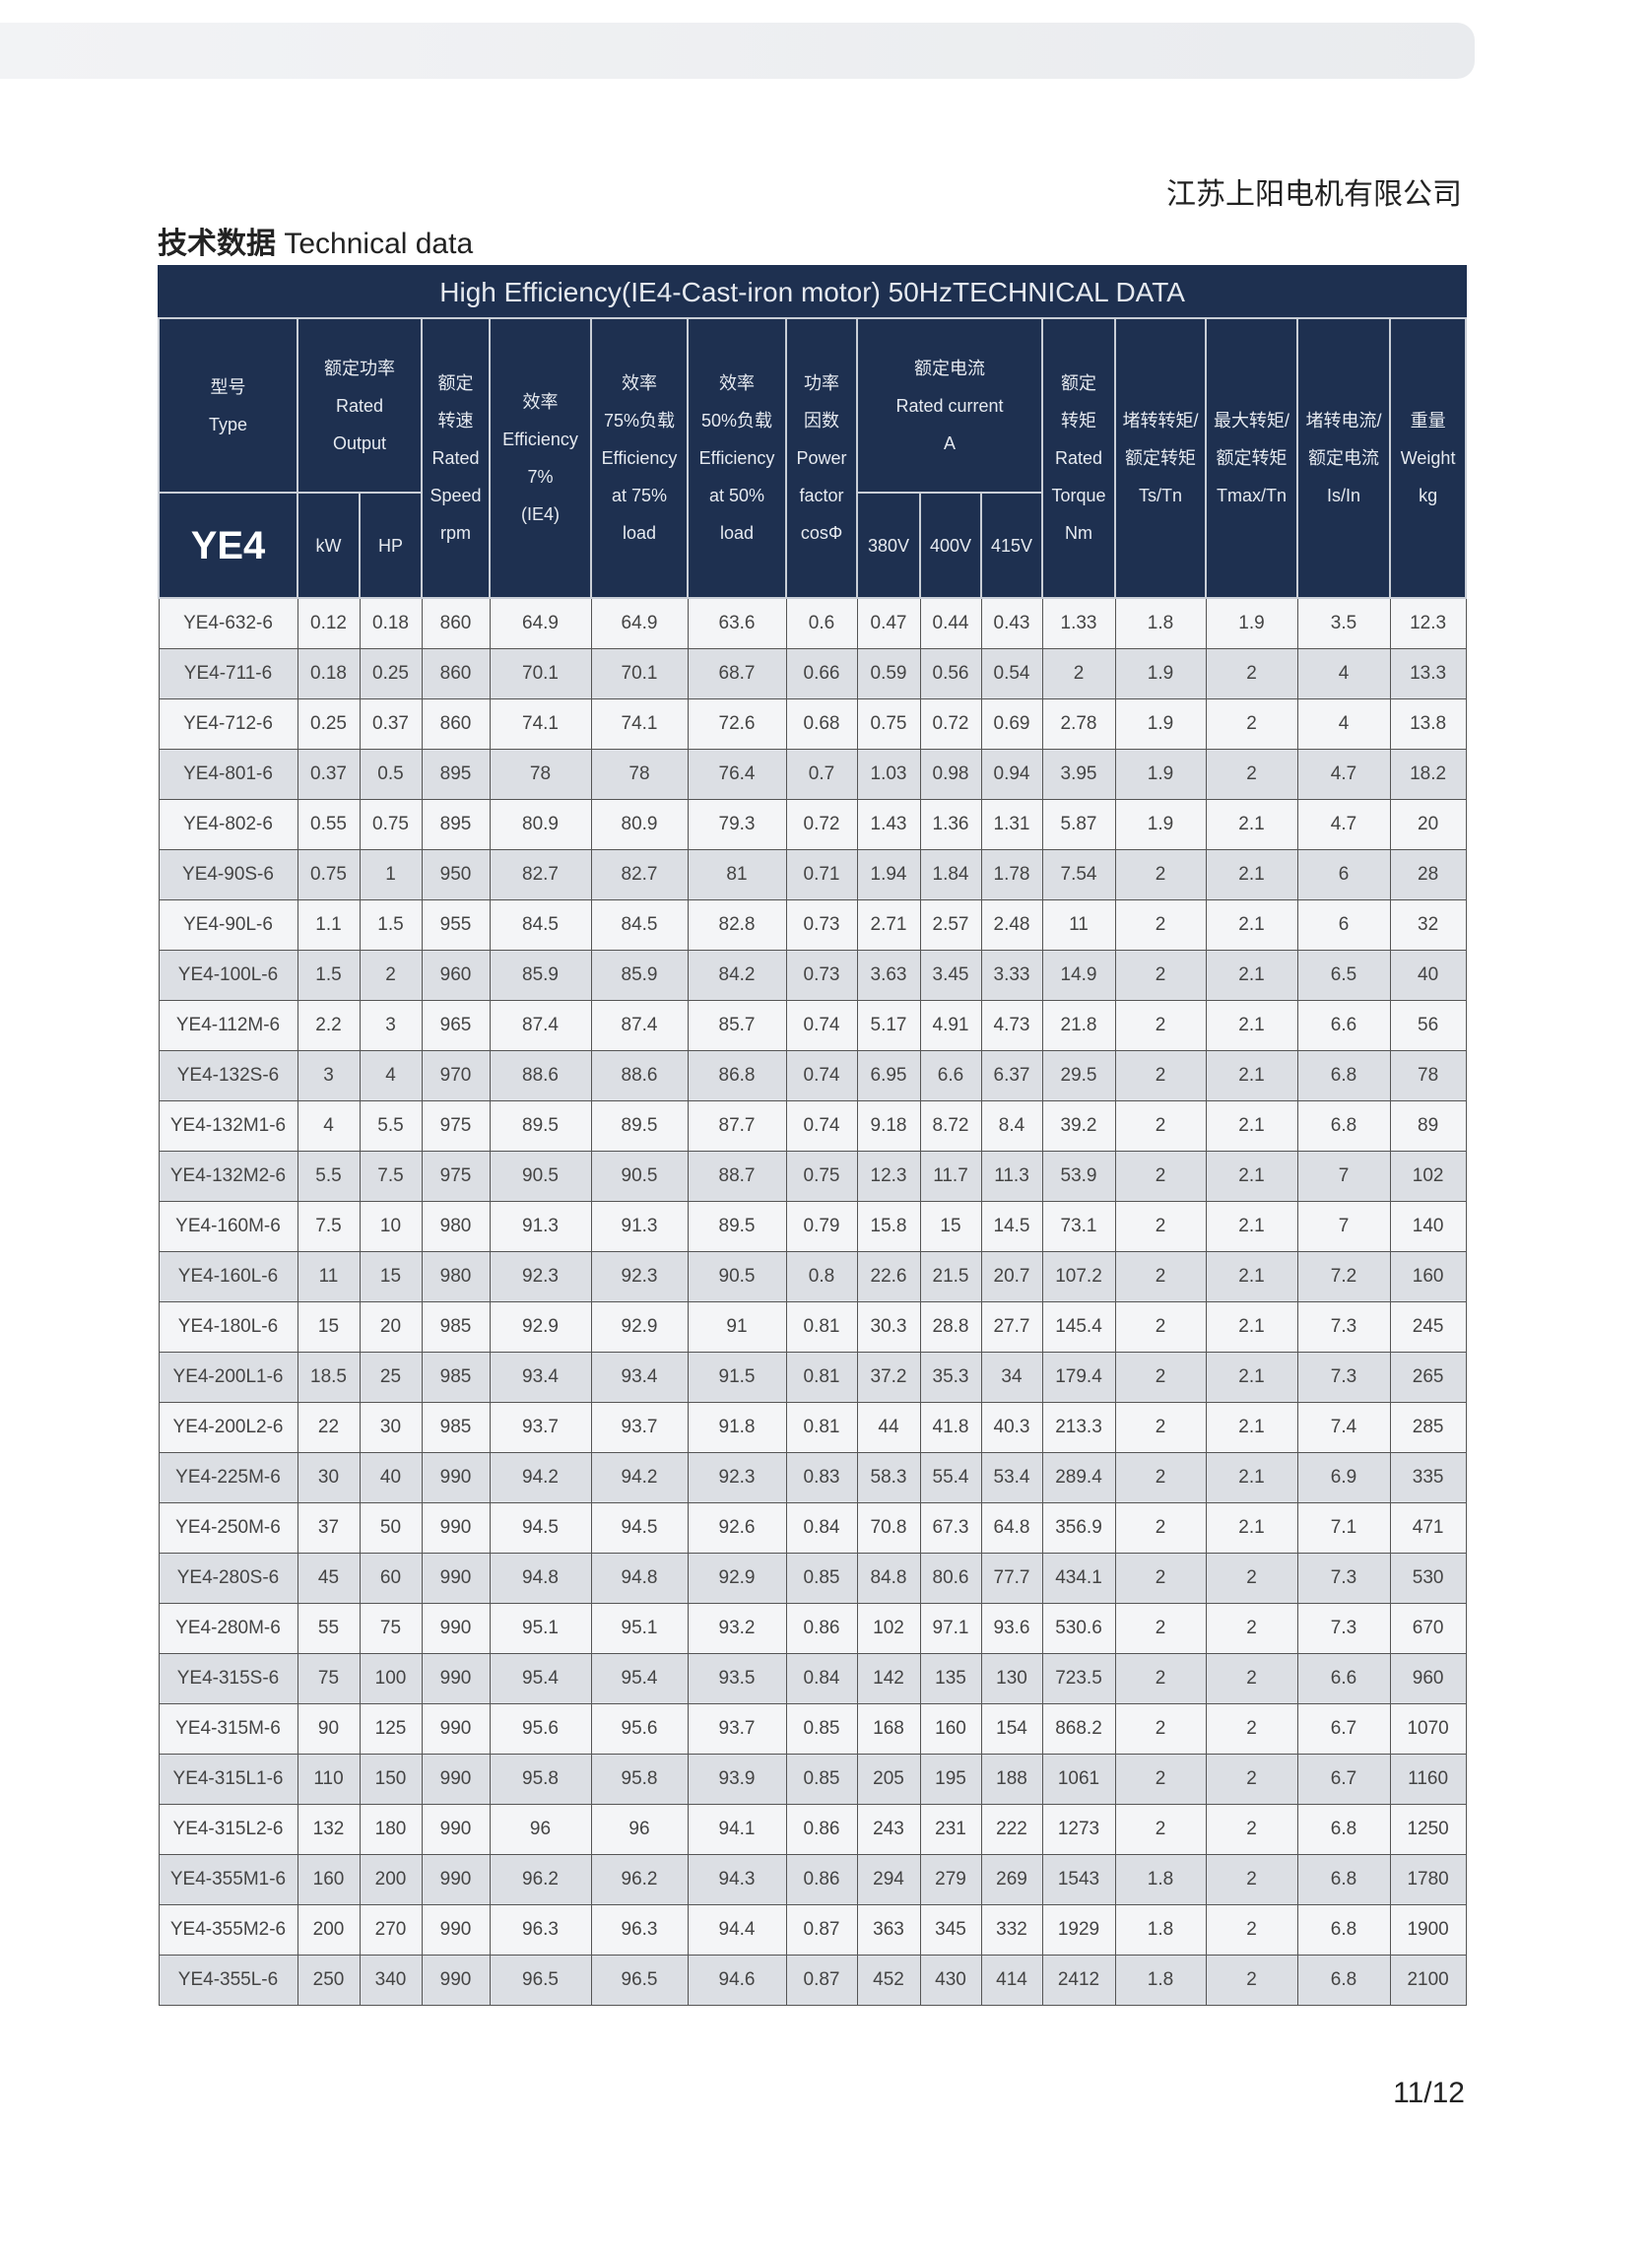 The height and width of the screenshot is (2255, 1652). What do you see at coordinates (737, 533) in the screenshot?
I see `header-line: load` at bounding box center [737, 533].